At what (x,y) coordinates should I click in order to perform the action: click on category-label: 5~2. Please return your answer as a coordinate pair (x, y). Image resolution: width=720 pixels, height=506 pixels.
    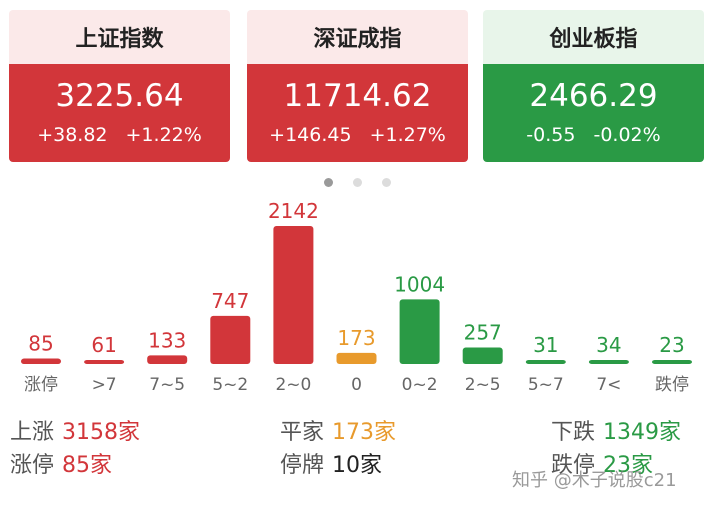
    Looking at the image, I should click on (230, 385).